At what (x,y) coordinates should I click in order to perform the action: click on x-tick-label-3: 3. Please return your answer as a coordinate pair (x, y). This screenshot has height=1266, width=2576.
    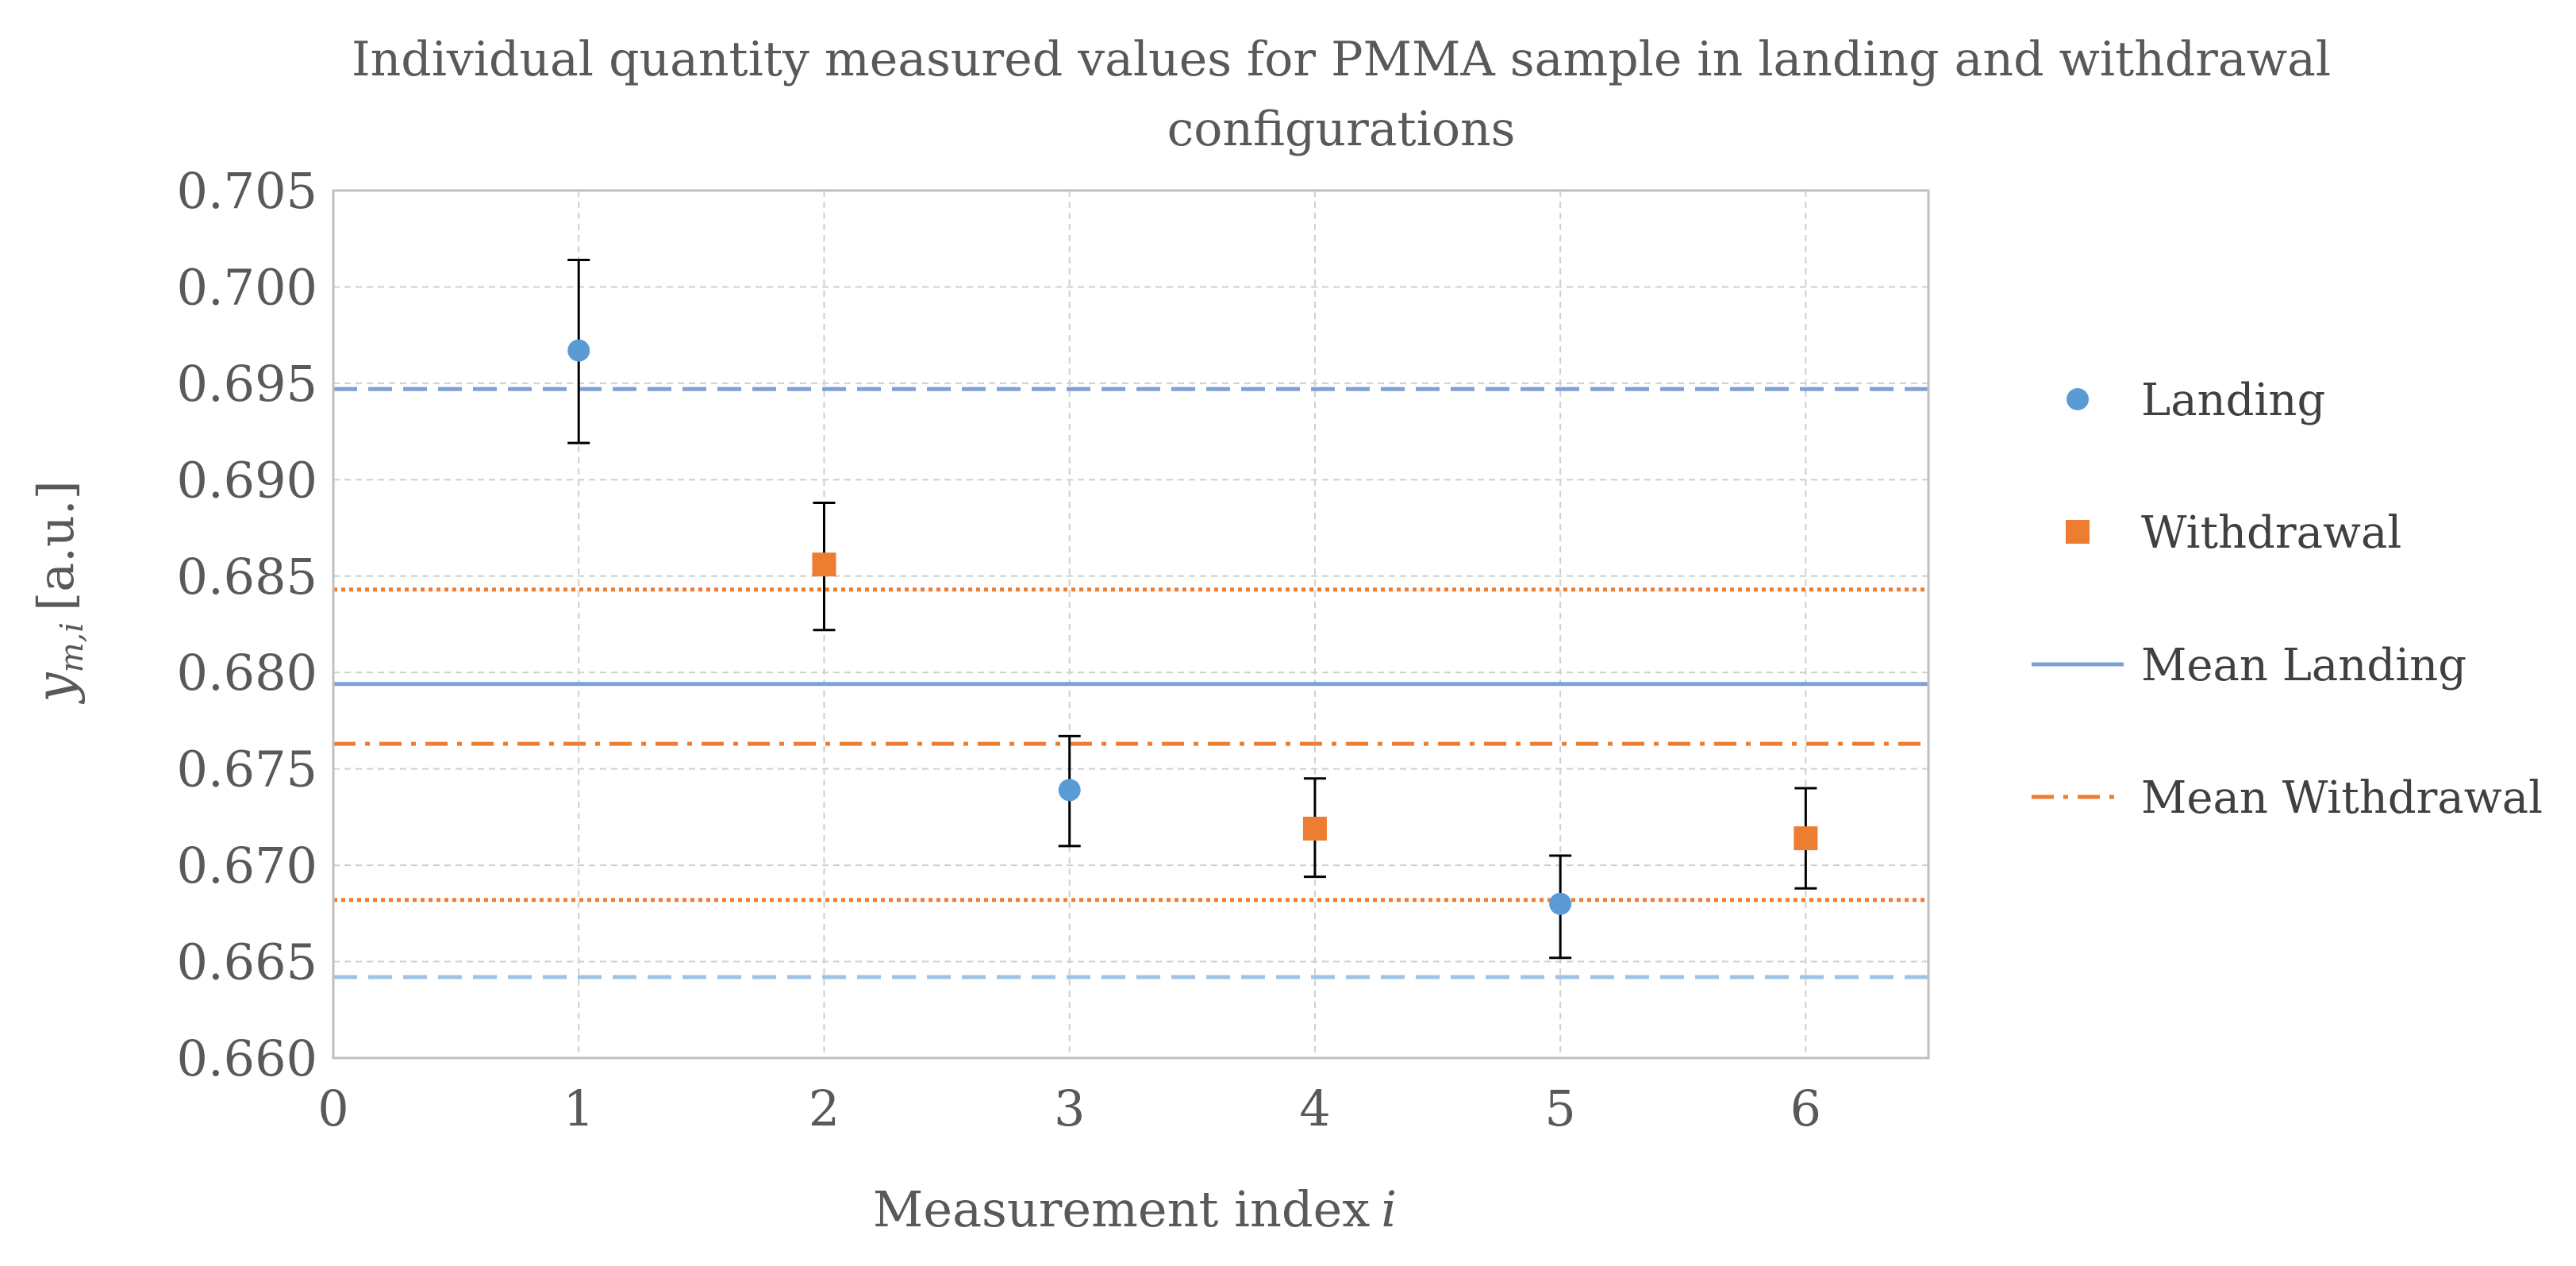
    Looking at the image, I should click on (1069, 1108).